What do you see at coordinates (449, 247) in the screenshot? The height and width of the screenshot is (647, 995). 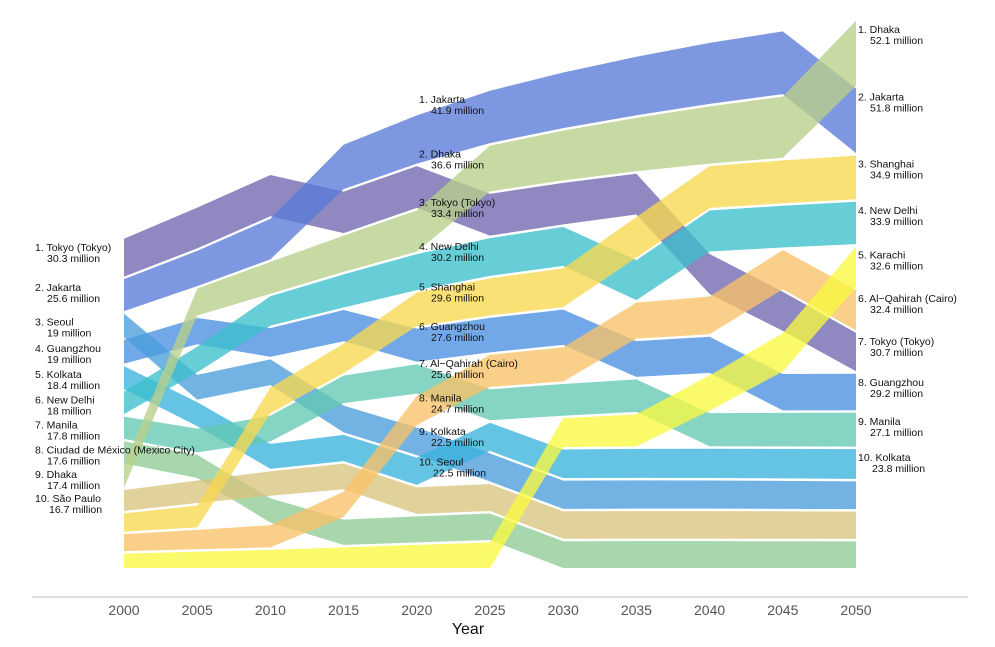 I see `rank-label-2025: 4. New Delhi` at bounding box center [449, 247].